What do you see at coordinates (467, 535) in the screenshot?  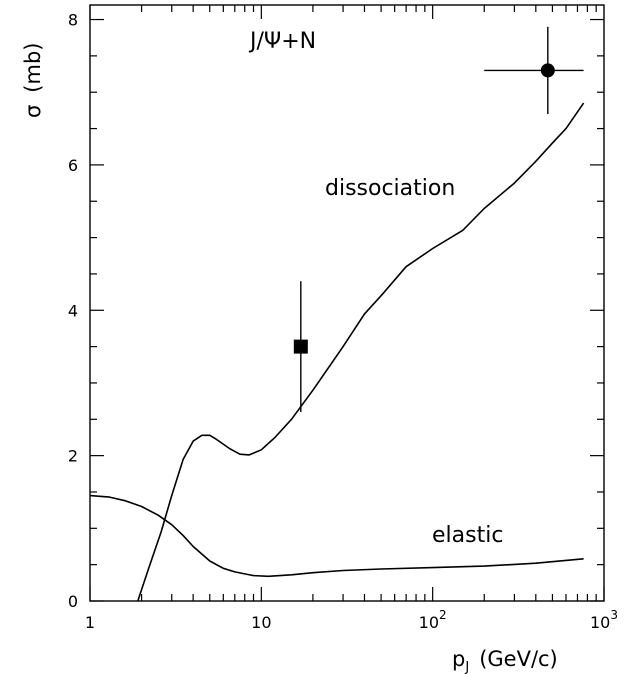 I see `elastic-label: elastic` at bounding box center [467, 535].